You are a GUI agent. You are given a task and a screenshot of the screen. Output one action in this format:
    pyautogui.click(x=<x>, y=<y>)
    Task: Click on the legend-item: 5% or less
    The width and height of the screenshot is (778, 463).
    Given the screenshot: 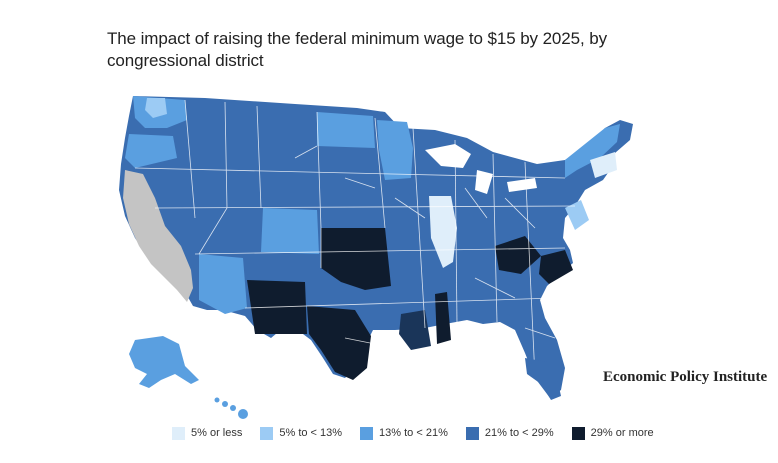 What is the action you would take?
    pyautogui.click(x=207, y=433)
    